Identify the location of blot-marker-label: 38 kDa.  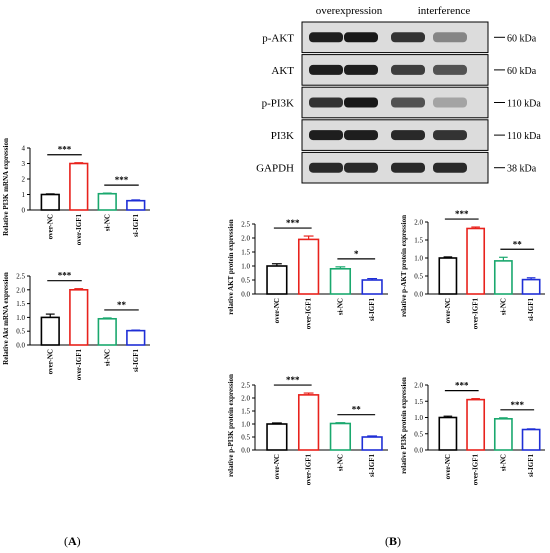
(522, 169).